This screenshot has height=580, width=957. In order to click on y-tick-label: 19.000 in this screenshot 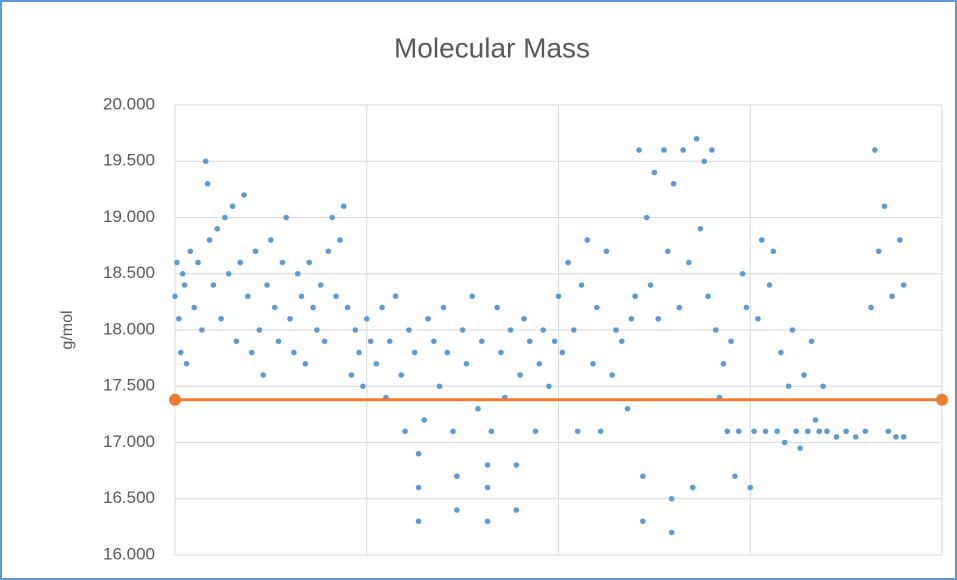, I will do `click(129, 216)`.